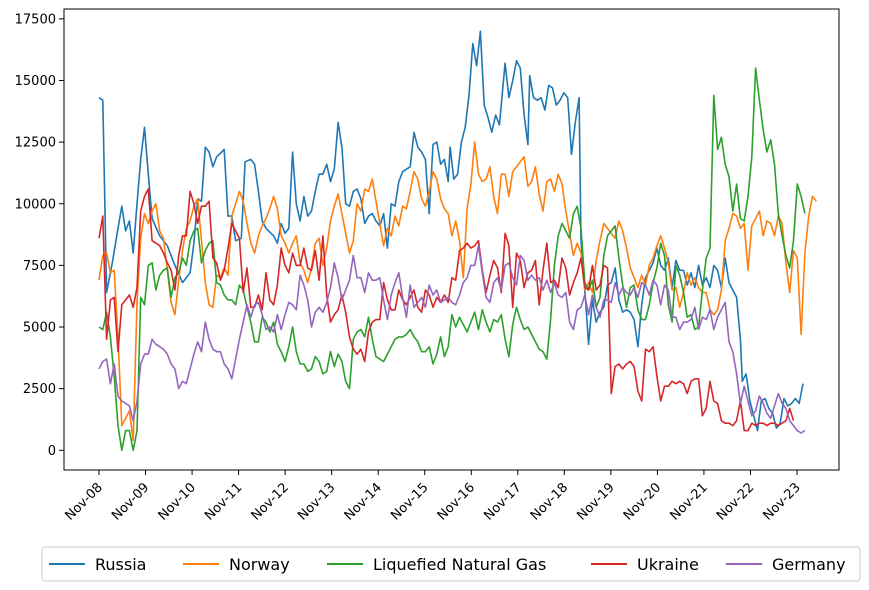 This screenshot has width=869, height=590. What do you see at coordinates (409, 501) in the screenshot?
I see `x-tick-label: Nov-15` at bounding box center [409, 501].